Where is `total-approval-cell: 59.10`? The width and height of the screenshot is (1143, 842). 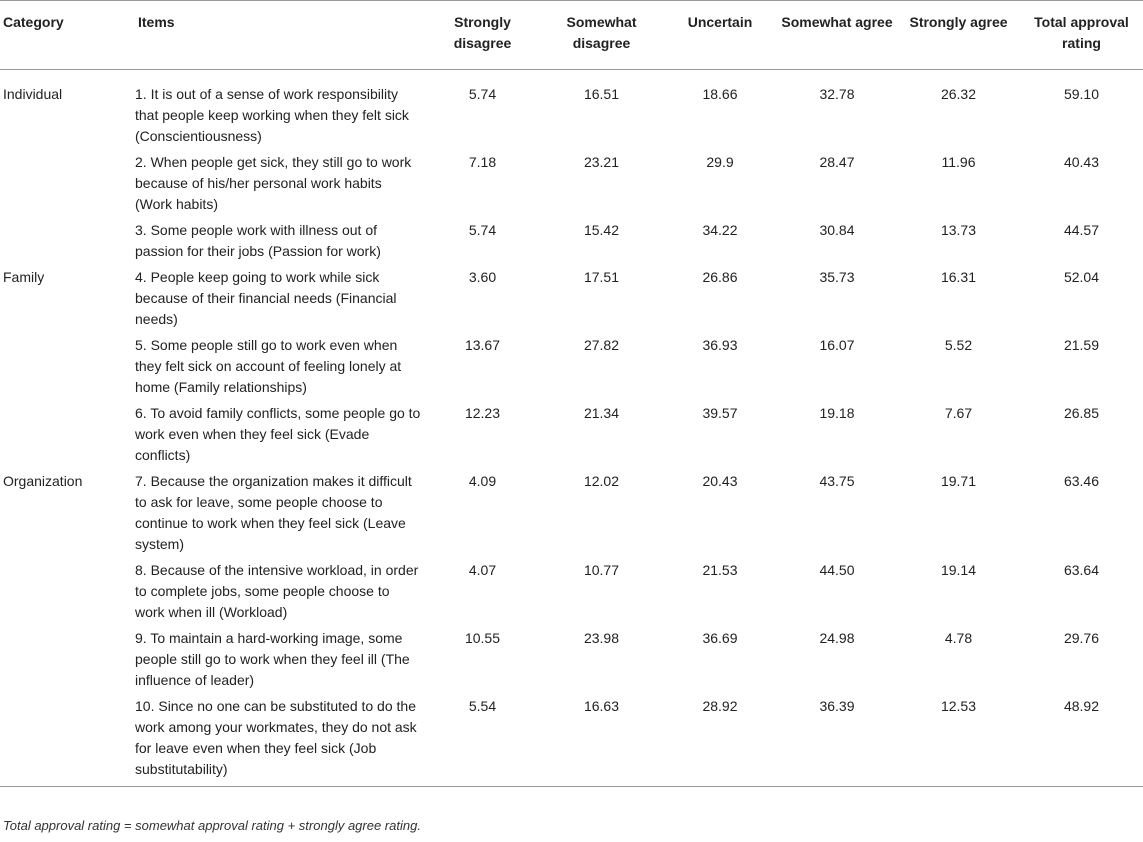
total-approval-cell: 59.10 is located at coordinates (1081, 94).